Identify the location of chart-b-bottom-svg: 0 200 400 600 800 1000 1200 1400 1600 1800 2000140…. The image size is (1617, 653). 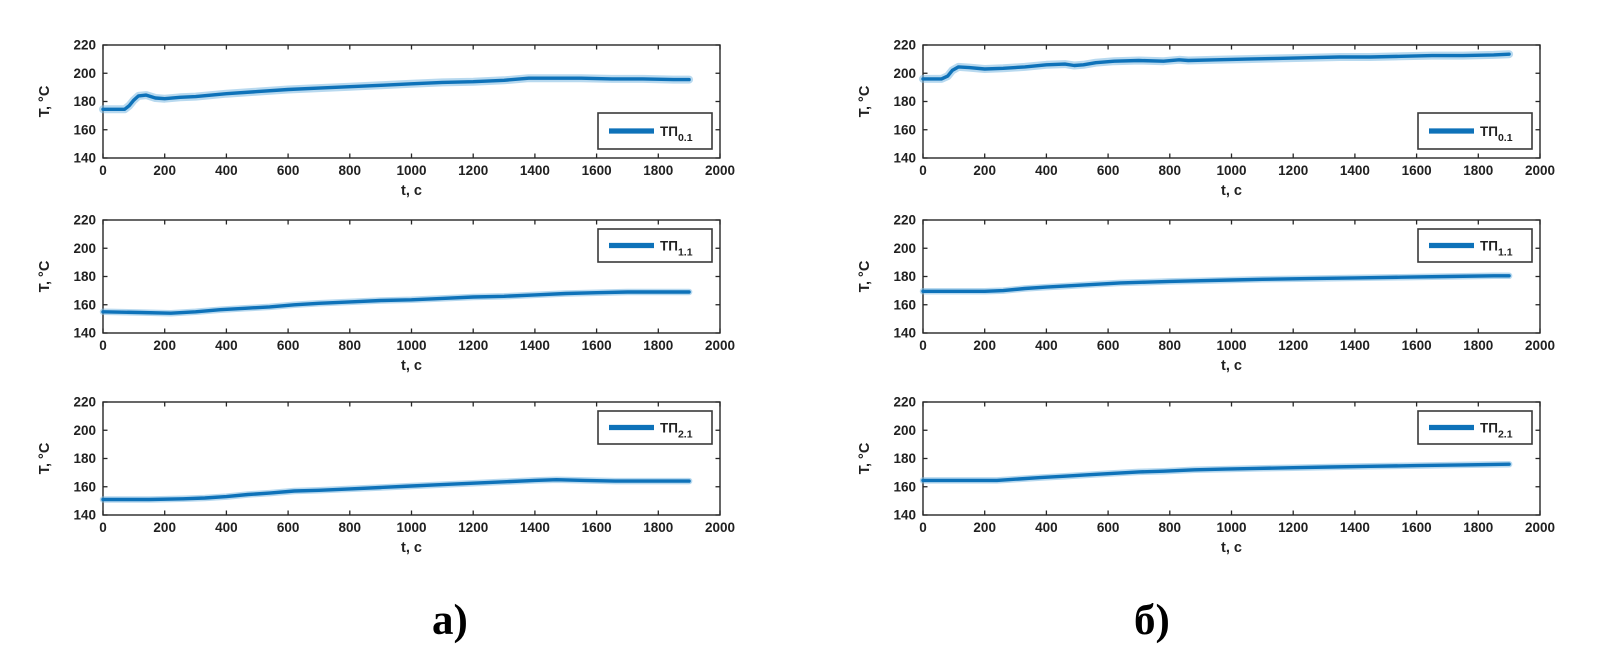
(1206, 476).